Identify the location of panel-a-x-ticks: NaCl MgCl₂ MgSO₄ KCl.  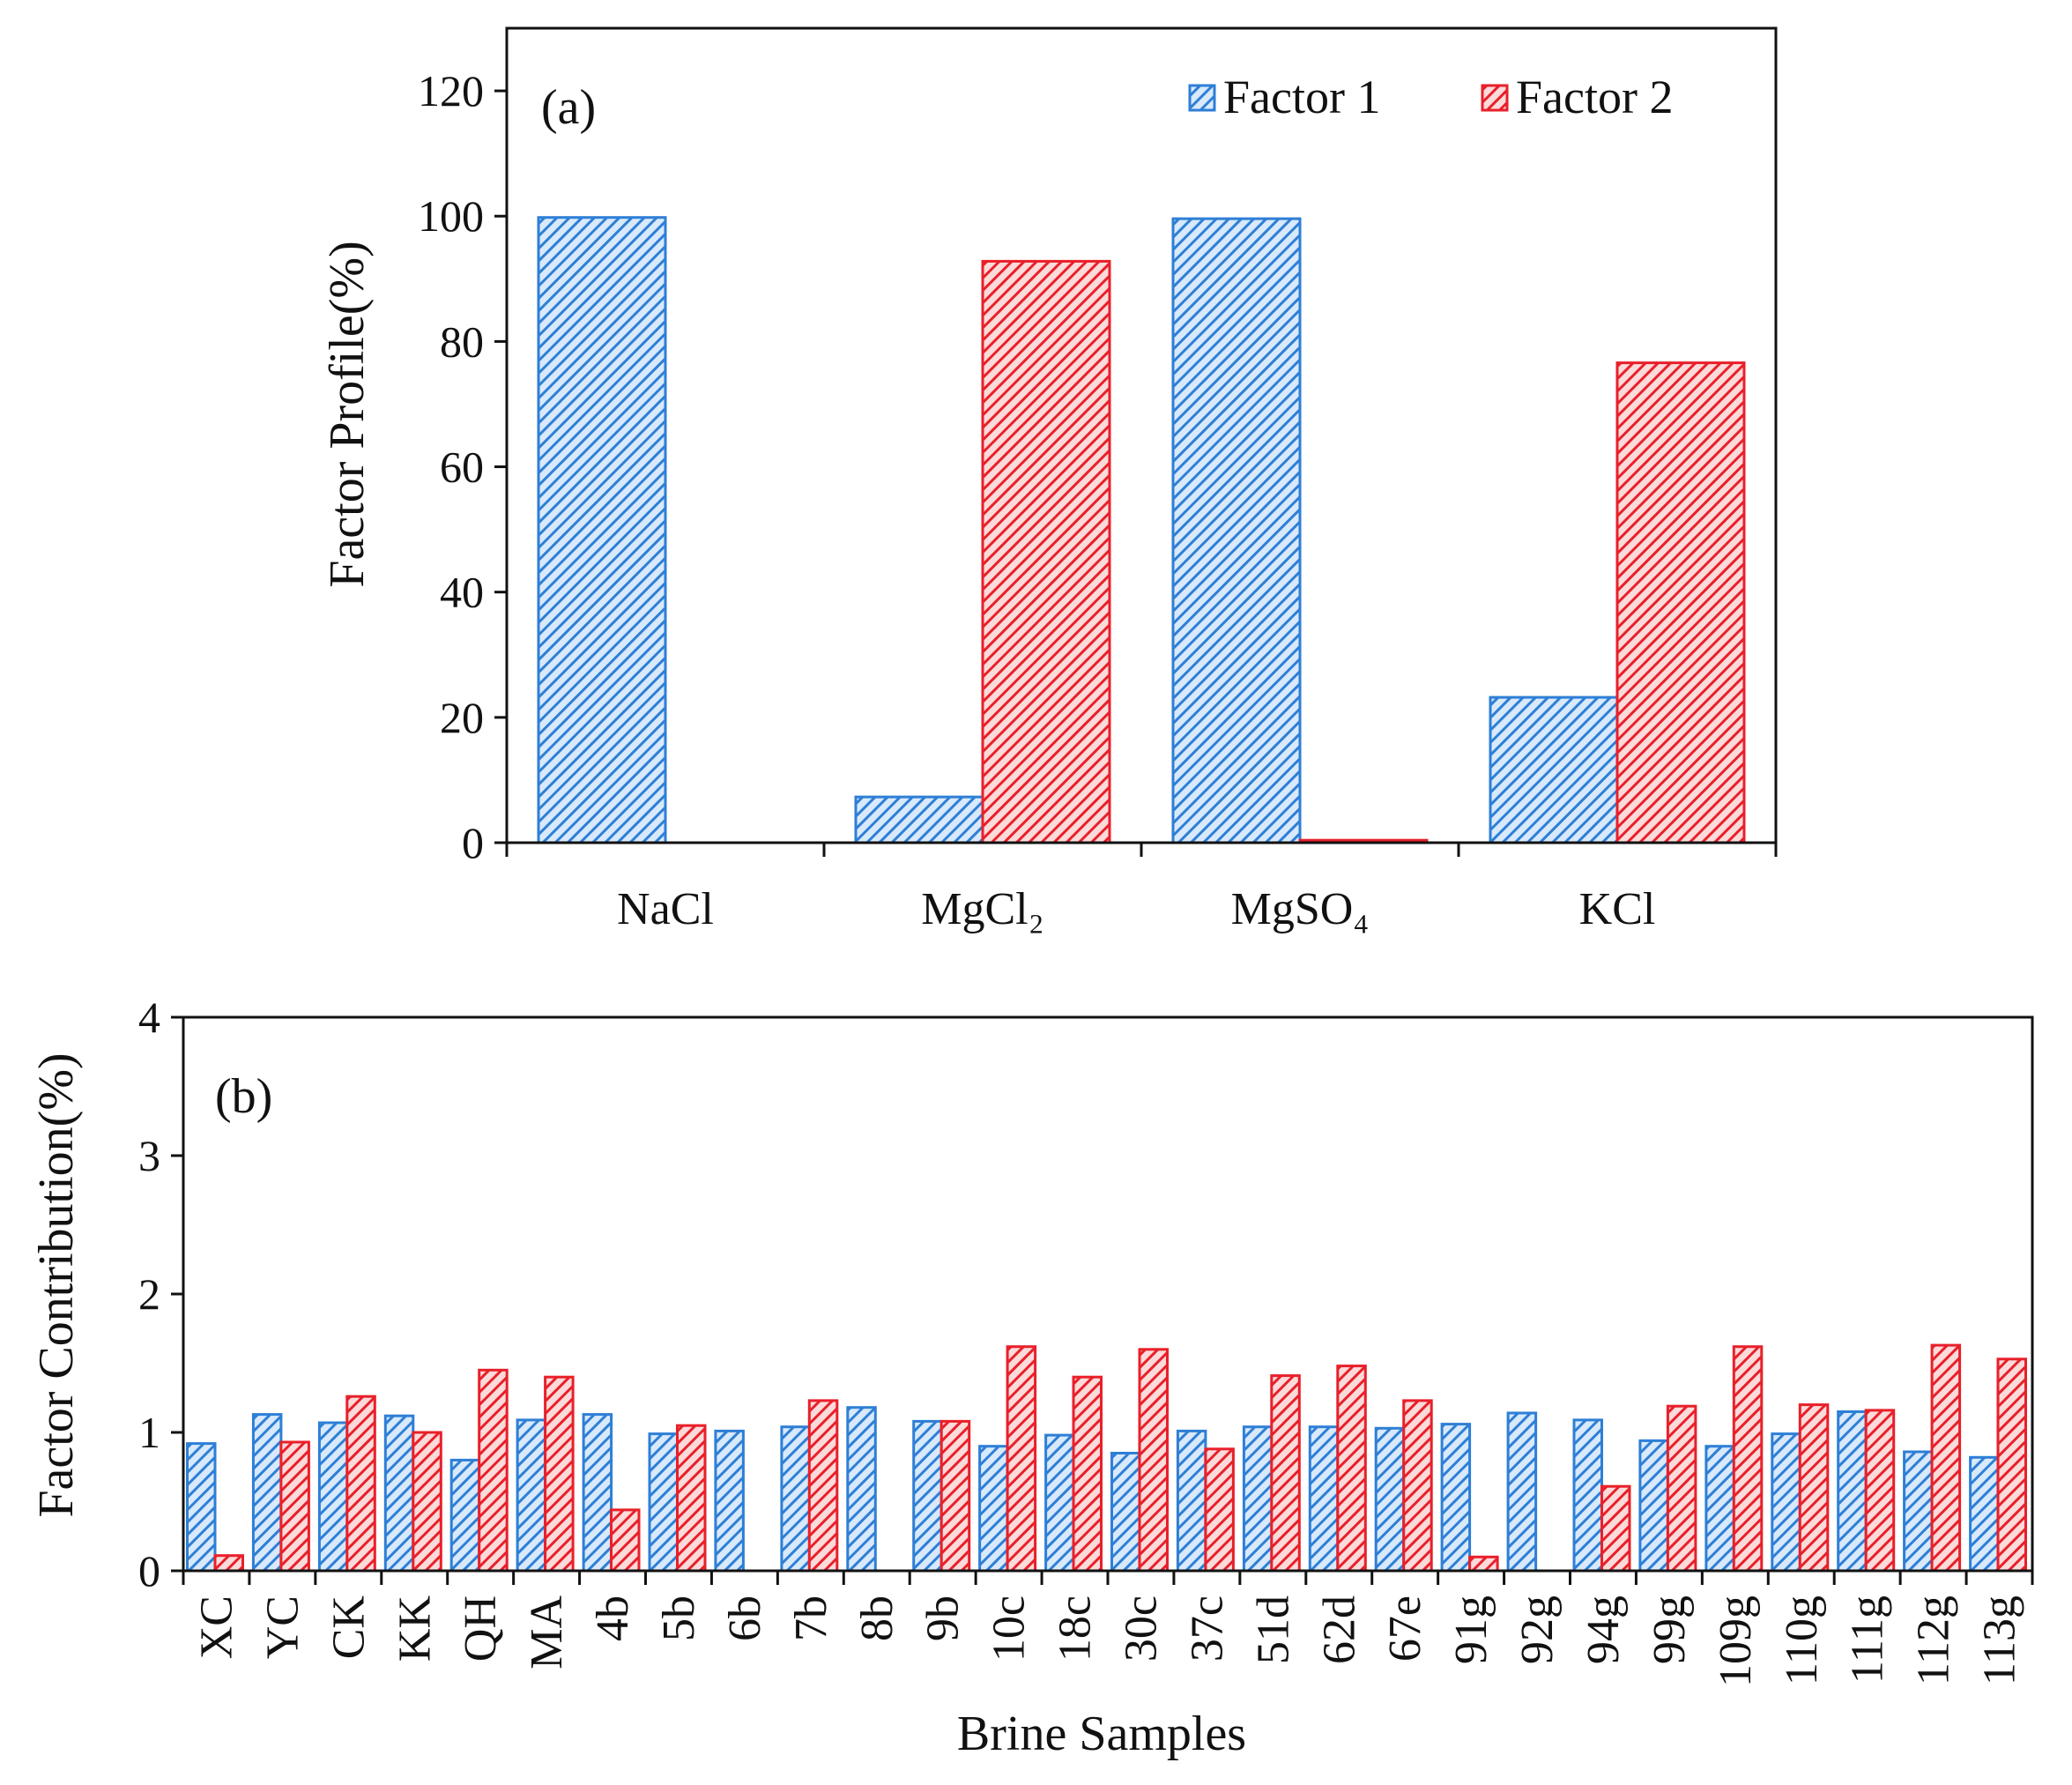
(1141, 888).